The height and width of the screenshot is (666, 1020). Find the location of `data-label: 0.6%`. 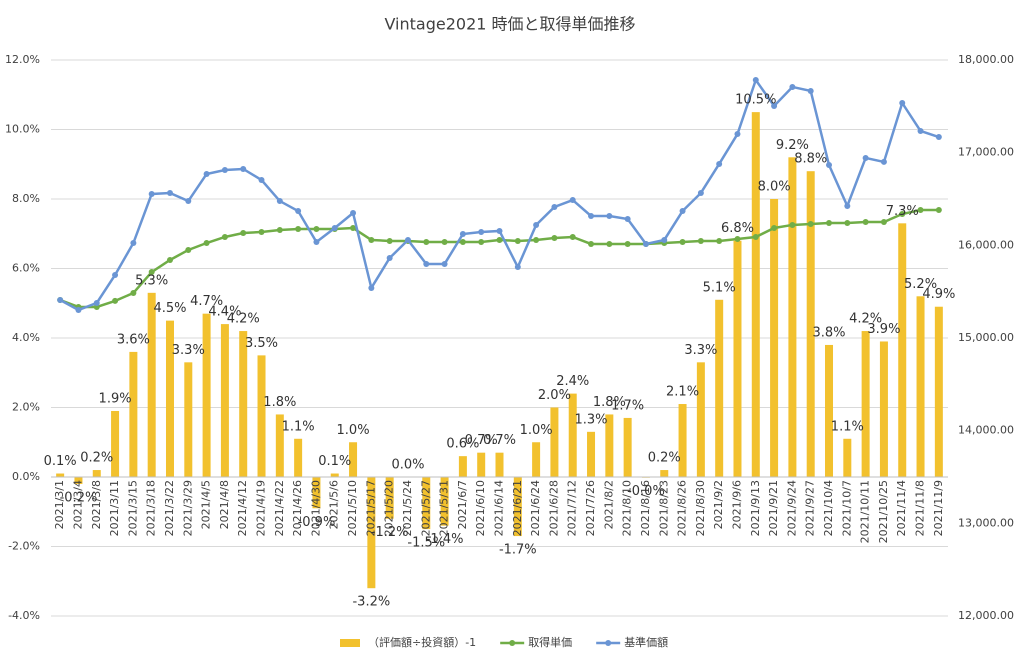

data-label: 0.6% is located at coordinates (462, 444).